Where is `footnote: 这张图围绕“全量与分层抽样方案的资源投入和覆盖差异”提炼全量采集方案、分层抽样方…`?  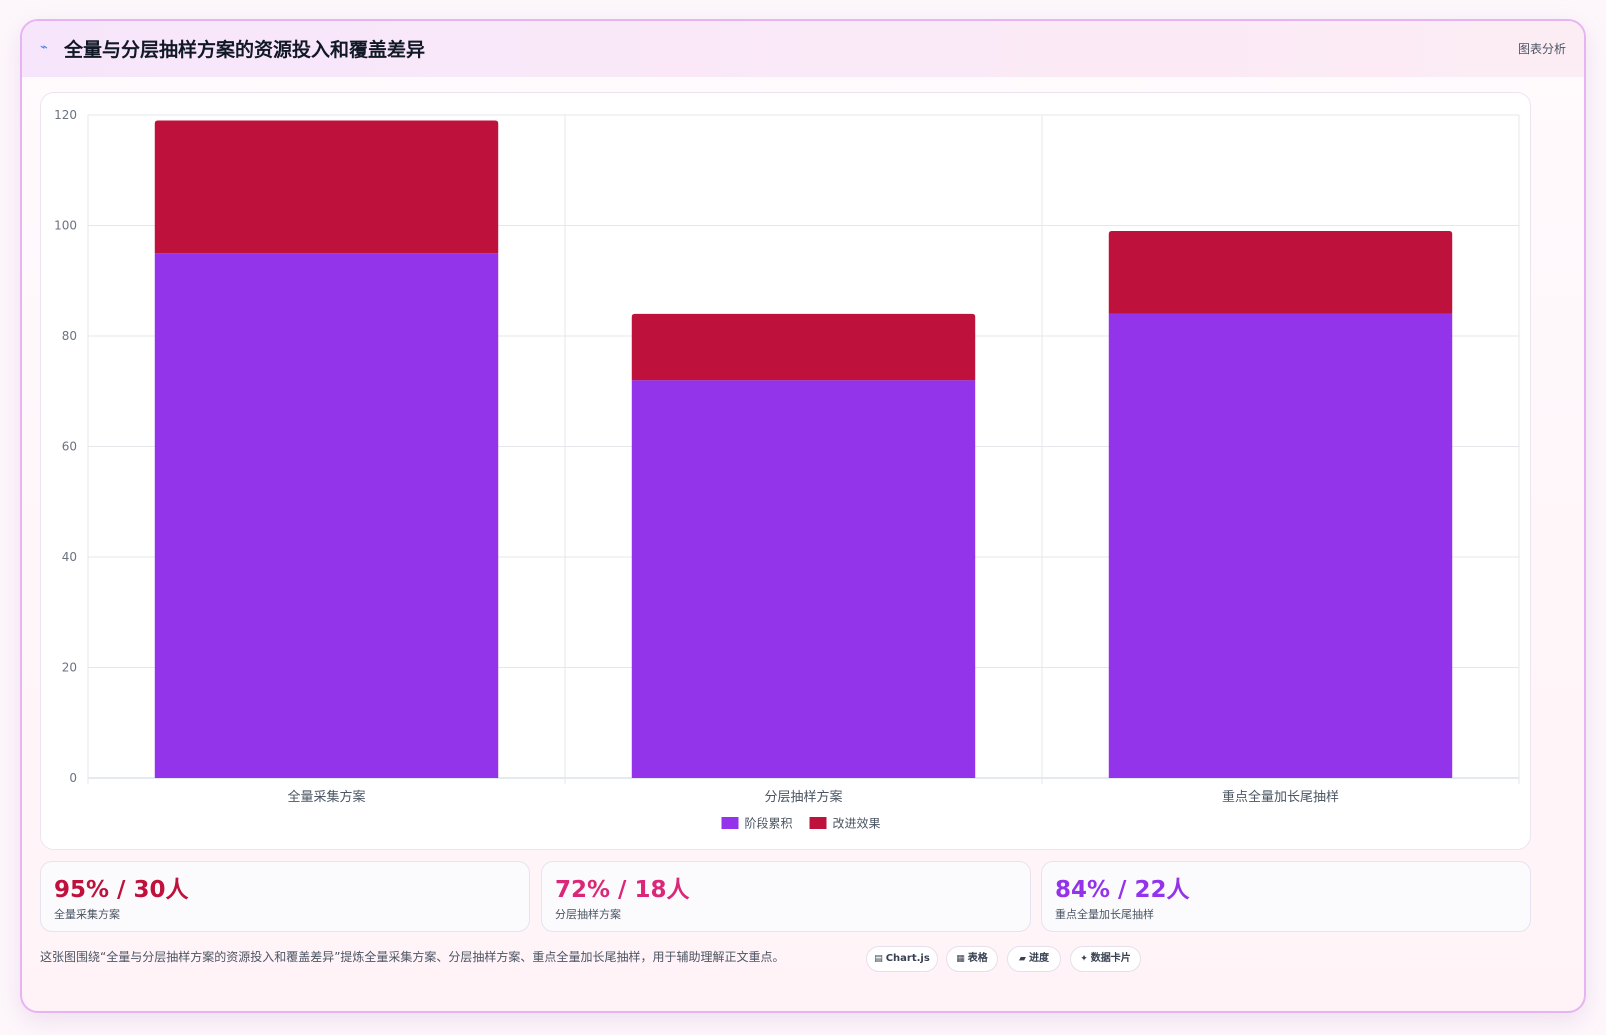
footnote: 这张图围绕“全量与分层抽样方案的资源投入和覆盖差异”提炼全量采集方案、分层抽样方… is located at coordinates (412, 957).